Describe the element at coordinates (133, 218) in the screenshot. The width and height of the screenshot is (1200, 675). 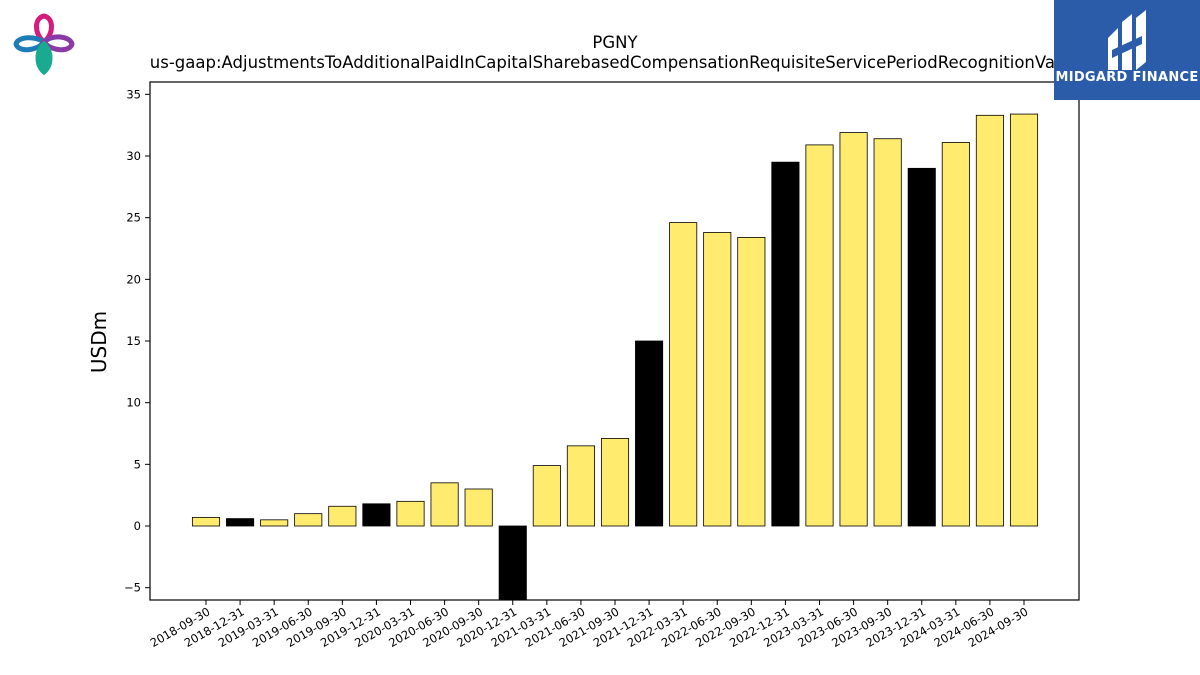
I see `y-tick-label: 25` at that location.